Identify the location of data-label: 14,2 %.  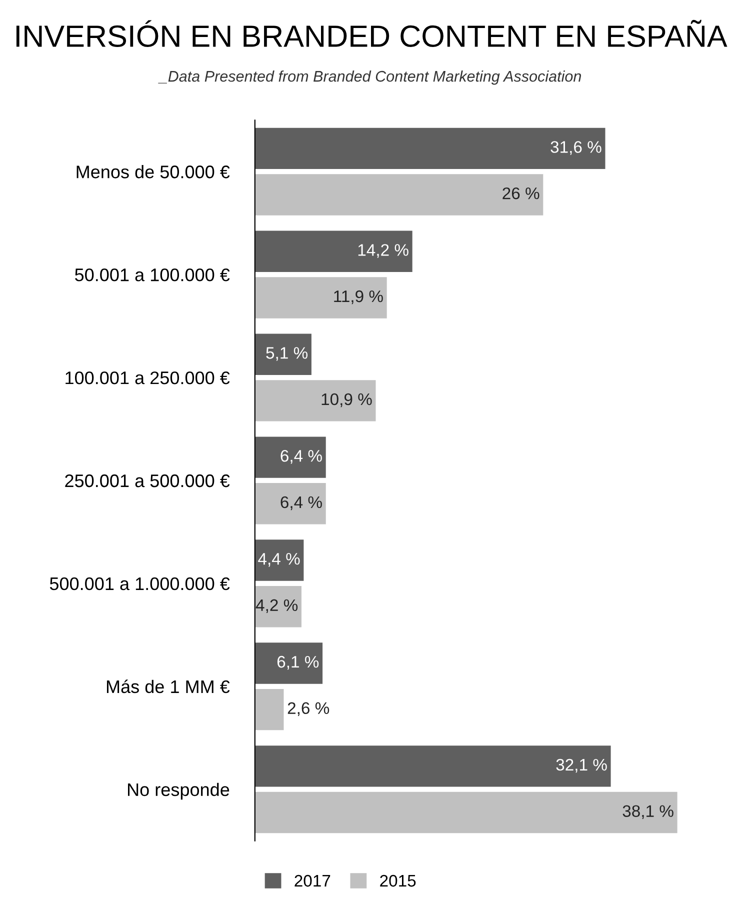
(383, 251).